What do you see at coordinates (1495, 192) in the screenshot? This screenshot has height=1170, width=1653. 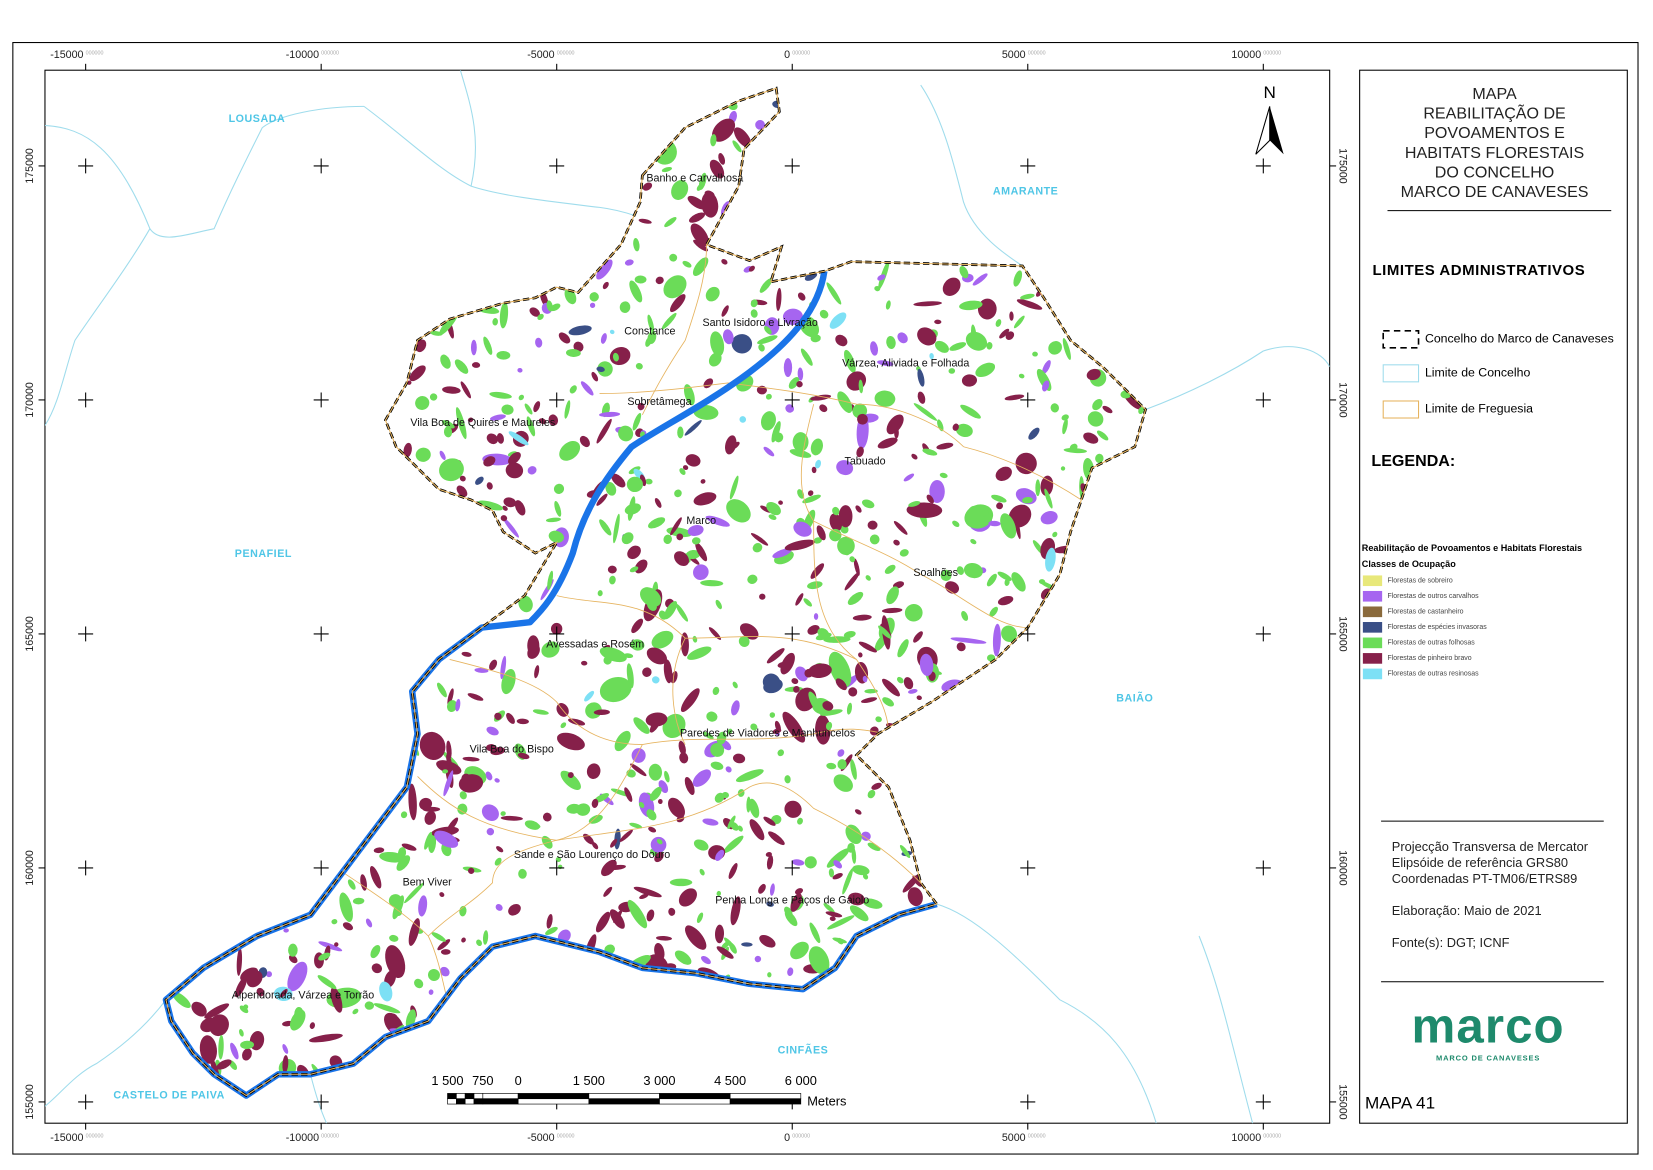 I see `title-line: MARCO DE CANAVESES` at bounding box center [1495, 192].